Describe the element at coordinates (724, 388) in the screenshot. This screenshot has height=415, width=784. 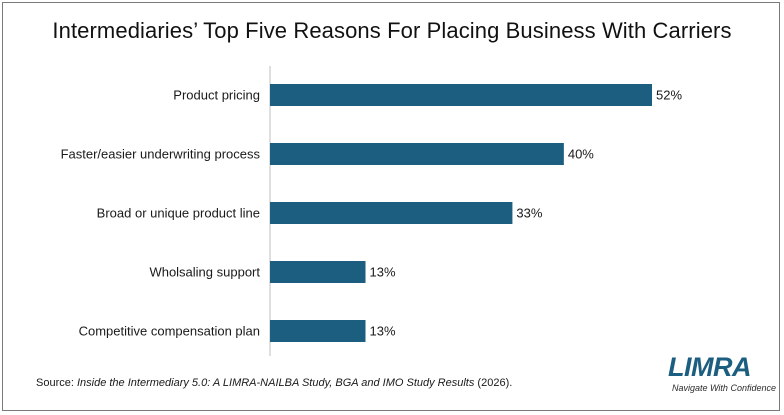
I see `logo-tagline: Navigate With Confidence` at that location.